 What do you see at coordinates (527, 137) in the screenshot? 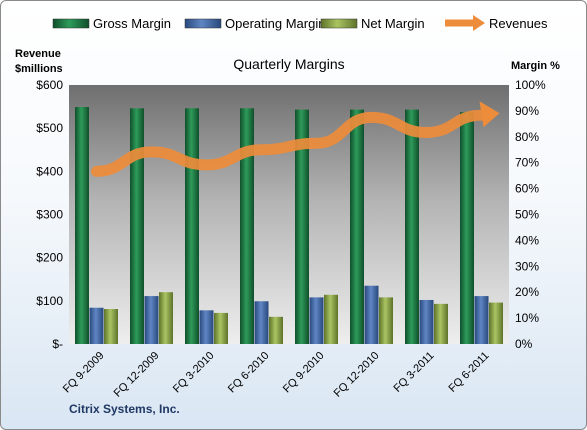
I see `right-tick-label: 80%` at bounding box center [527, 137].